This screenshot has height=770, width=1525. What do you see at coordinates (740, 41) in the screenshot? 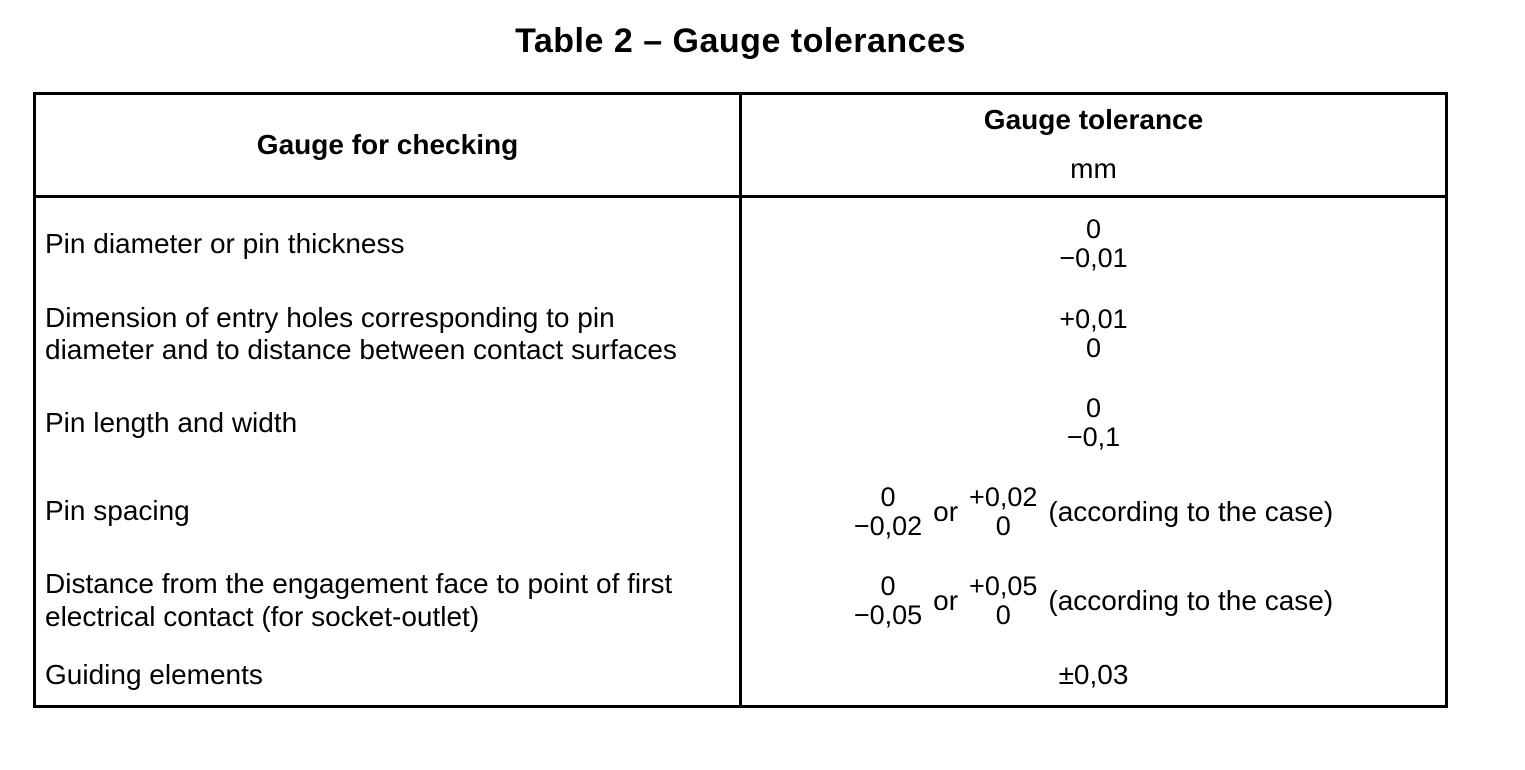
I see `table-title: Table 2 – Gauge tolerances` at bounding box center [740, 41].